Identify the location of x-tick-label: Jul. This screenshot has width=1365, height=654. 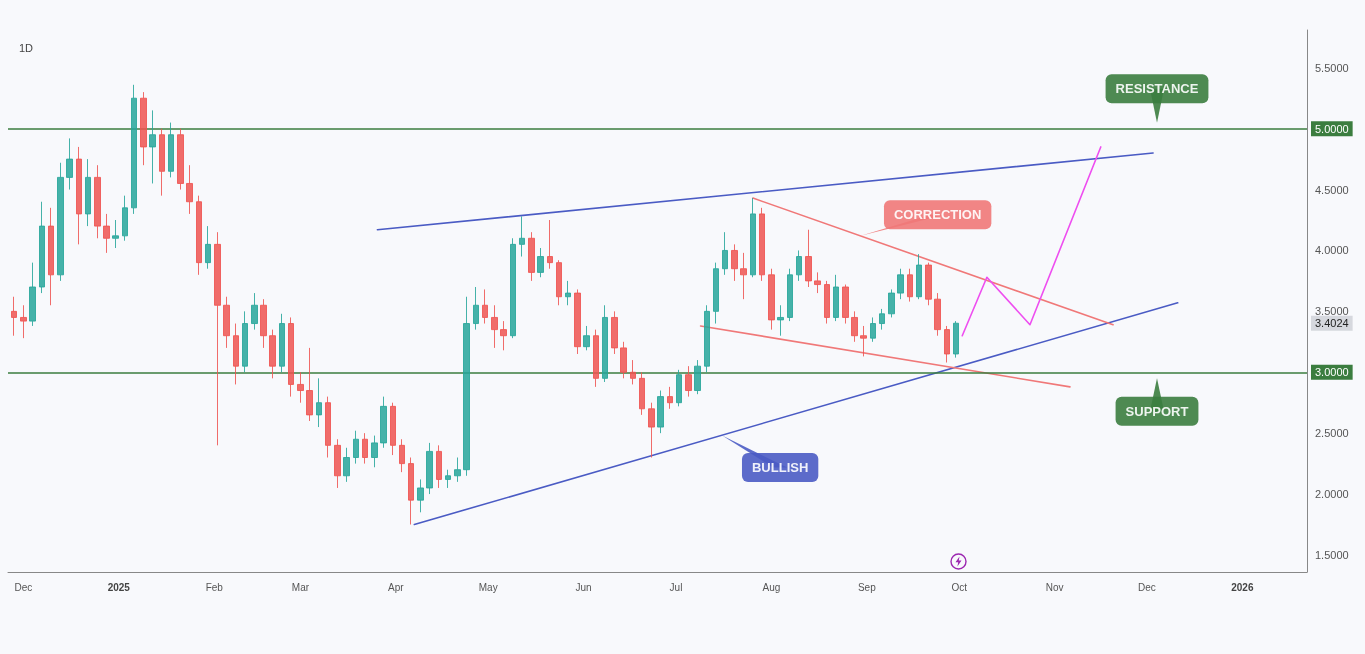
(676, 587).